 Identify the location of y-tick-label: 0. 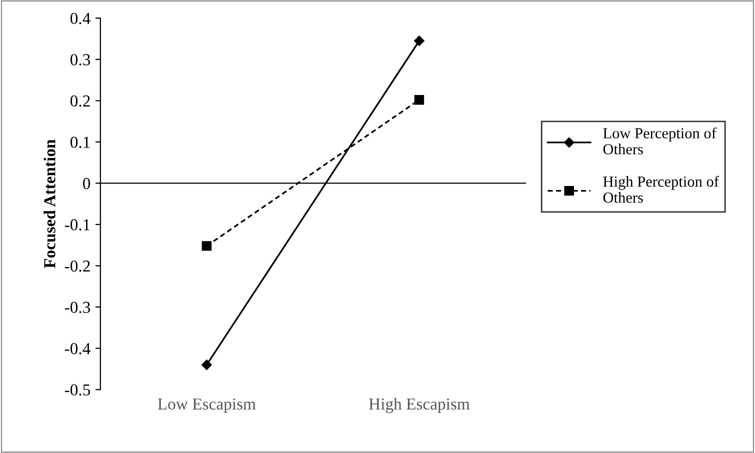
(86, 184).